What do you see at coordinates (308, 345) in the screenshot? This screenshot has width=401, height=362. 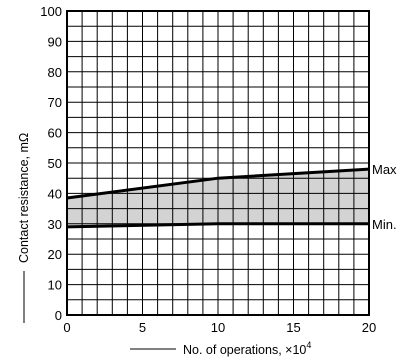 I see `x-axis-title-exponent: 4` at bounding box center [308, 345].